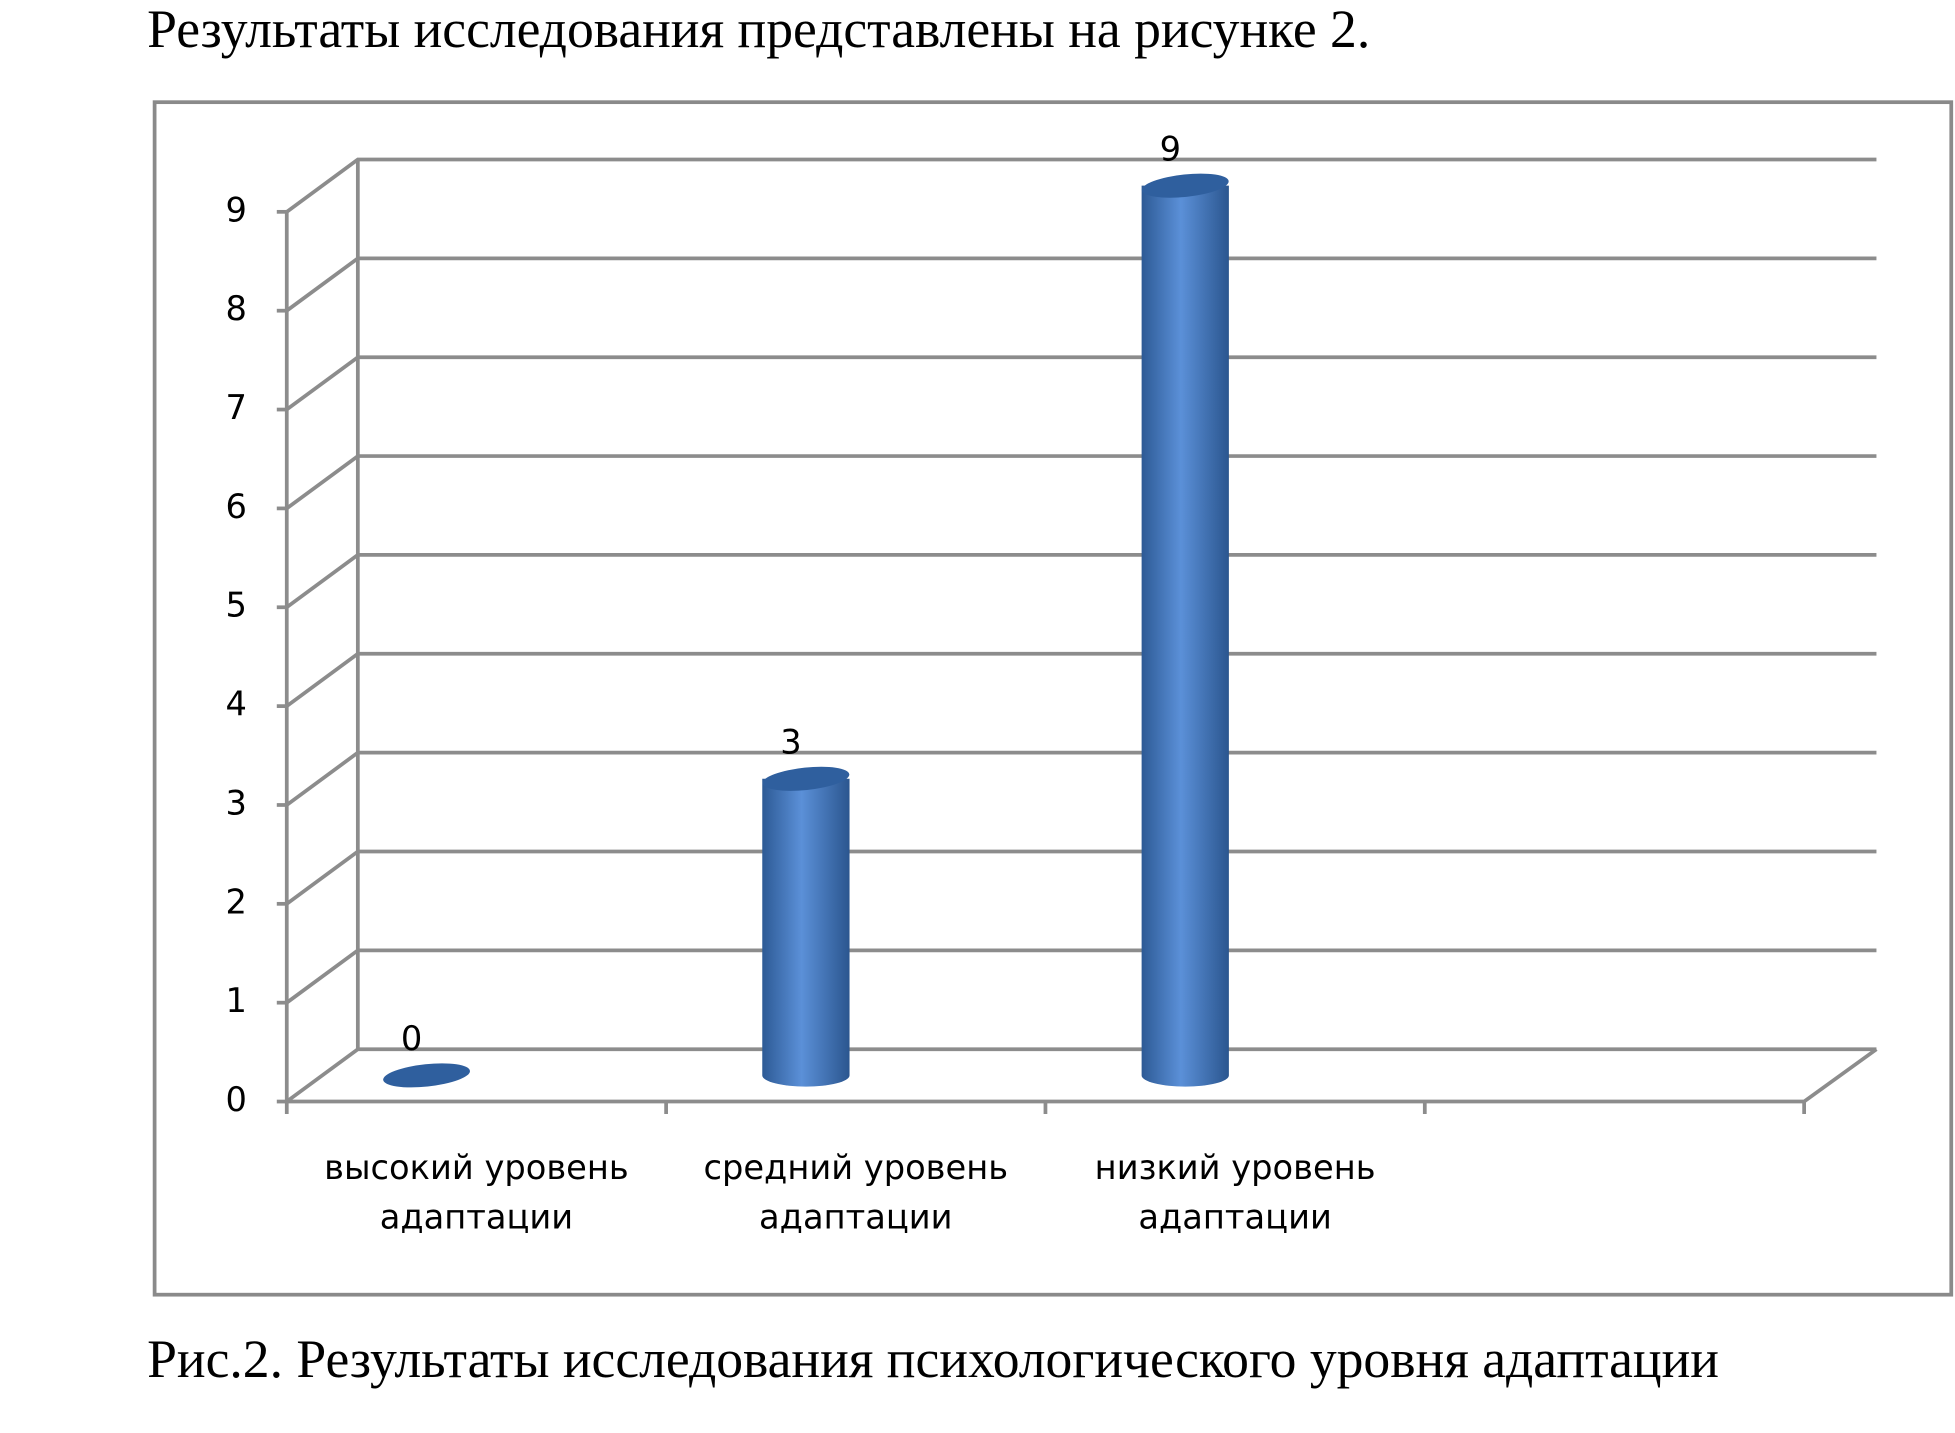 This screenshot has height=1433, width=1955. What do you see at coordinates (235, 704) in the screenshot?
I see `y-tick-label: 4` at bounding box center [235, 704].